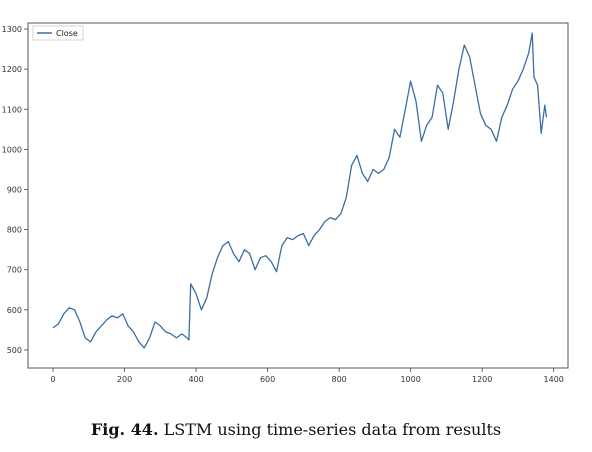  What do you see at coordinates (124, 429) in the screenshot?
I see `figure-number: Fig. 44.` at bounding box center [124, 429].